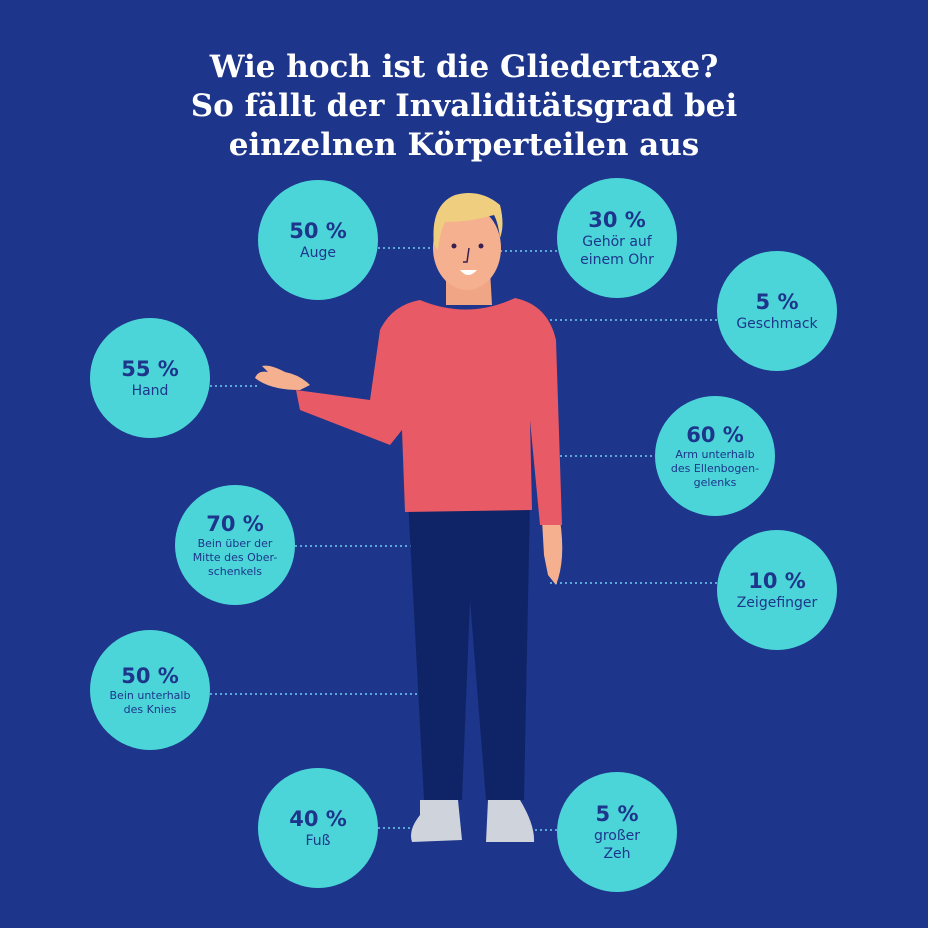 This screenshot has height=928, width=928. What do you see at coordinates (150, 391) in the screenshot?
I see `badge-label: Hand` at bounding box center [150, 391].